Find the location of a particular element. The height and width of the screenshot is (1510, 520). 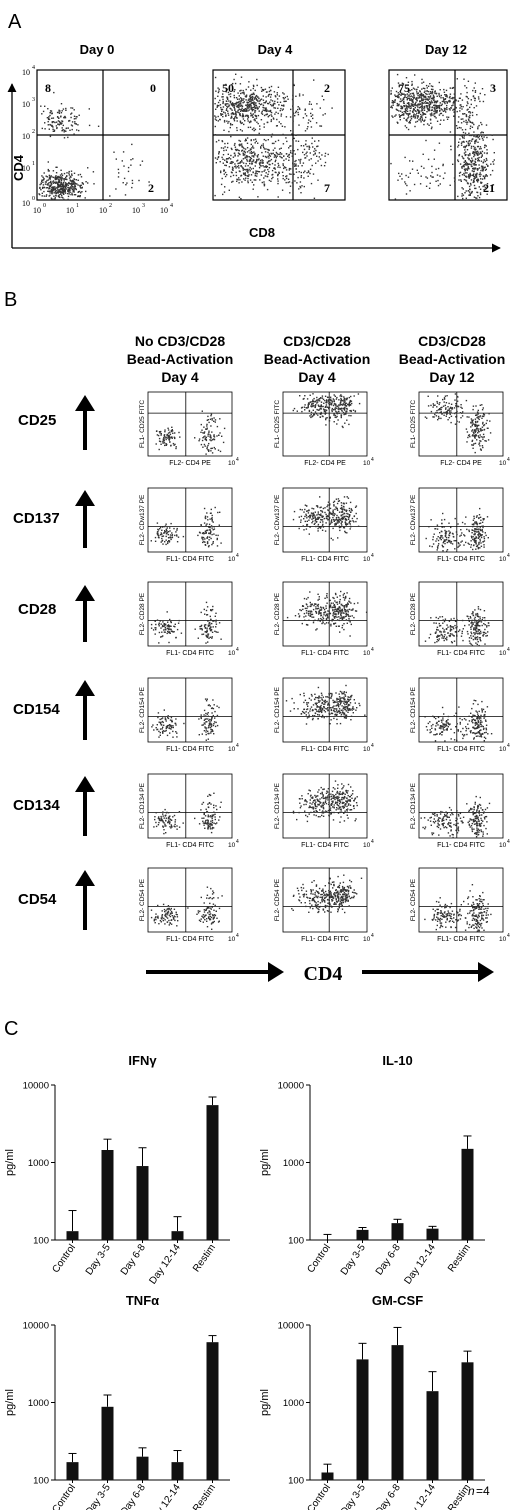

x-tick-exp: 1 is located at coordinates (77, 206).